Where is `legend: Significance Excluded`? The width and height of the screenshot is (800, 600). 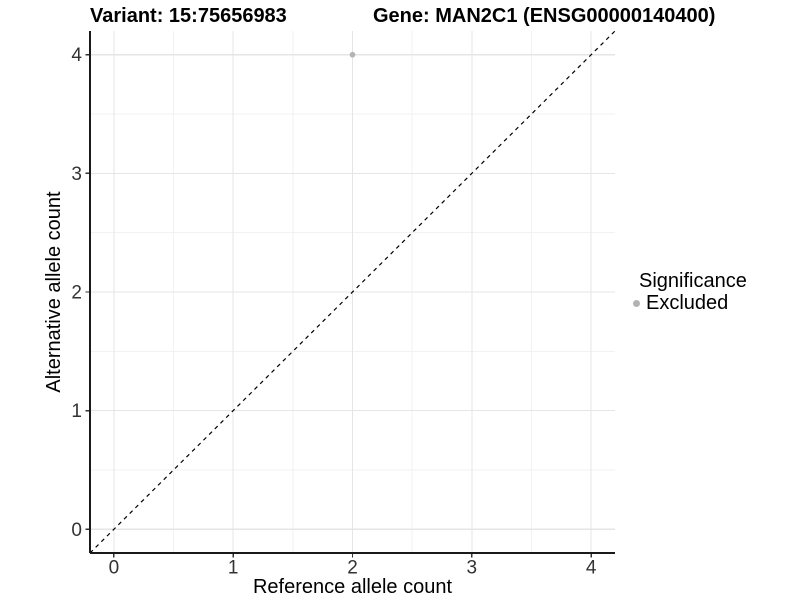 legend: Significance Excluded is located at coordinates (714, 292).